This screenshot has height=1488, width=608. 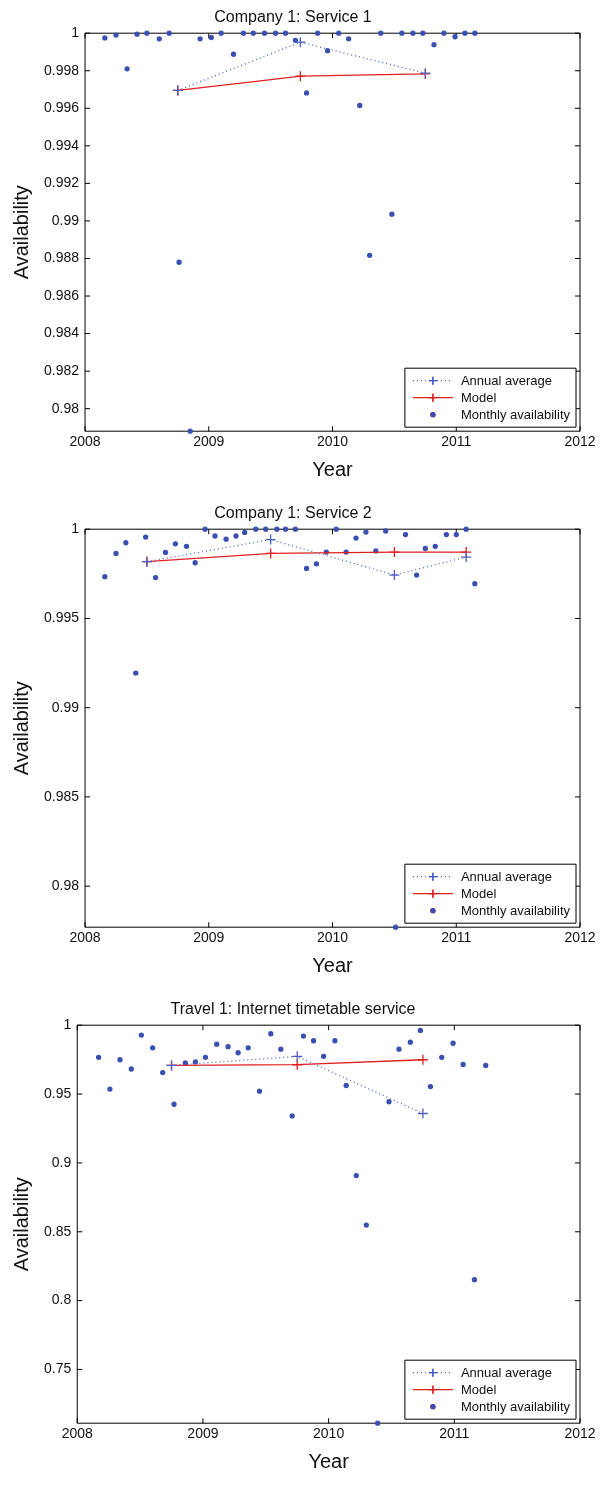 I want to click on chart-title: Company 1: Service 1, so click(x=293, y=17).